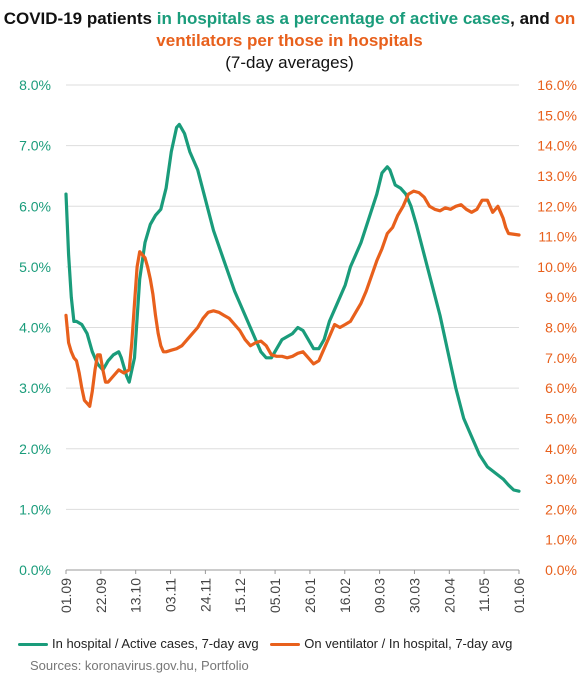 This screenshot has width=579, height=686. Describe the element at coordinates (285, 645) in the screenshot. I see `legend-swatch-ventilator` at that location.